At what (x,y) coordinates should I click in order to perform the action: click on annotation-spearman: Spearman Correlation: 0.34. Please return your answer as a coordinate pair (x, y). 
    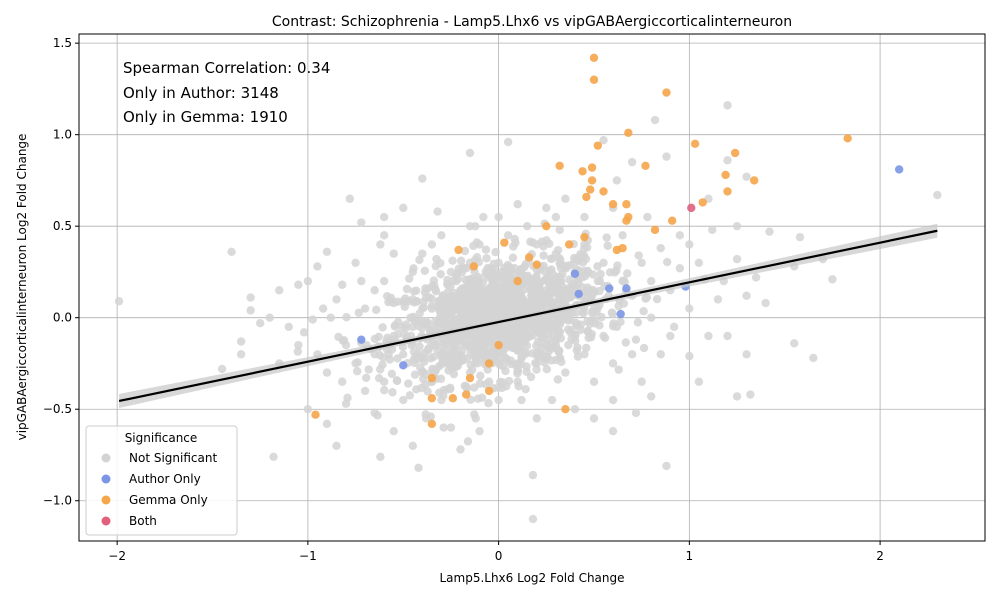
    Looking at the image, I should click on (226, 68).